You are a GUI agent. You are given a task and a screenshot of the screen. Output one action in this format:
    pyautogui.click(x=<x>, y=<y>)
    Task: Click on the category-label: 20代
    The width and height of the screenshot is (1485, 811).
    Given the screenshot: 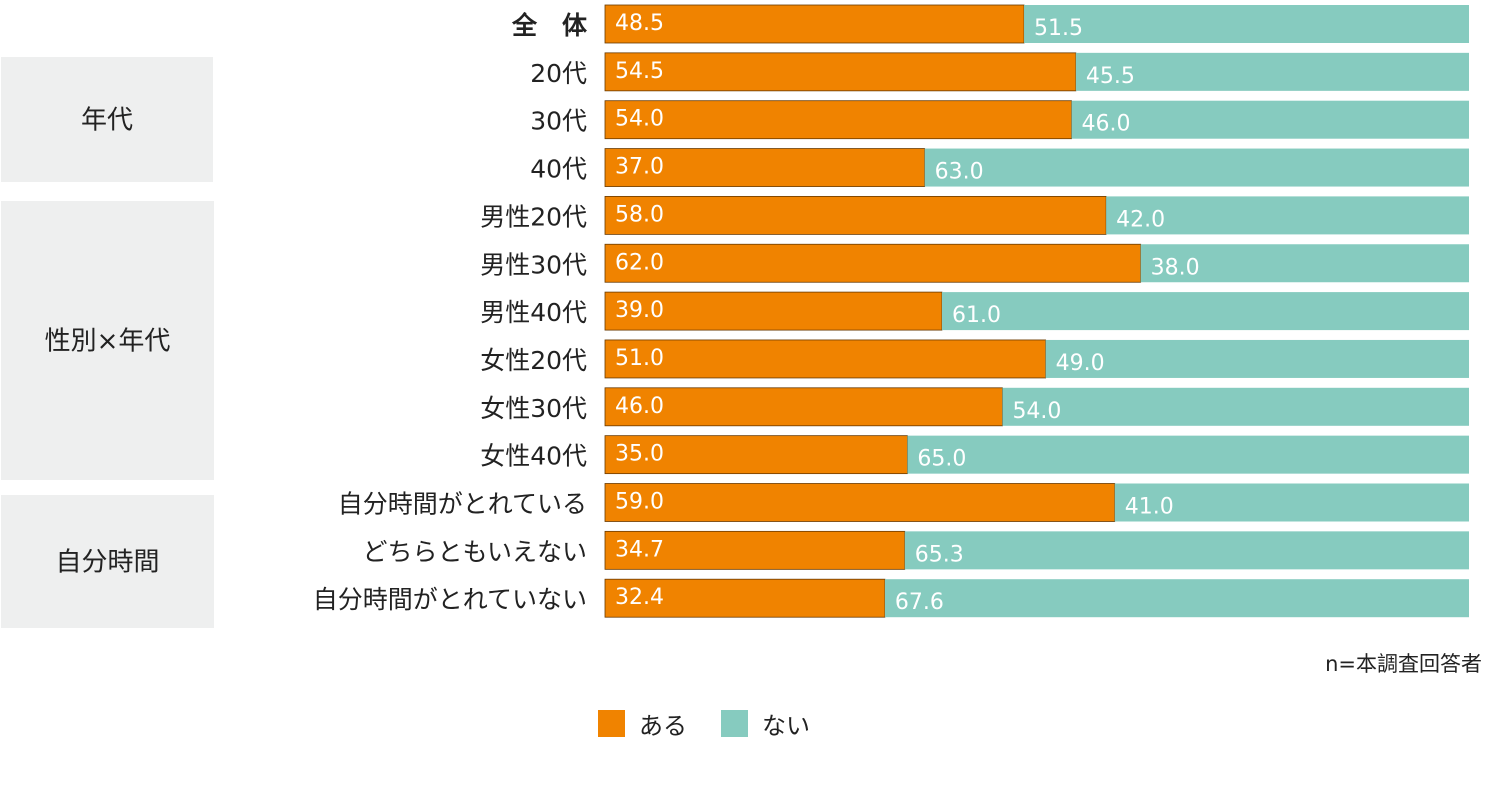 What is the action you would take?
    pyautogui.click(x=558, y=73)
    